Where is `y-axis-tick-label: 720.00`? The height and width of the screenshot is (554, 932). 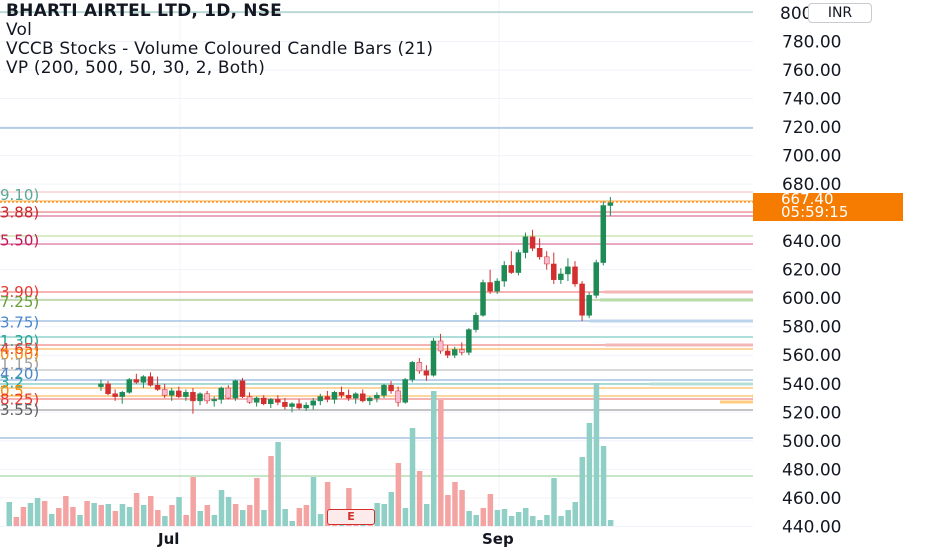
y-axis-tick-label: 720.00 is located at coordinates (811, 128).